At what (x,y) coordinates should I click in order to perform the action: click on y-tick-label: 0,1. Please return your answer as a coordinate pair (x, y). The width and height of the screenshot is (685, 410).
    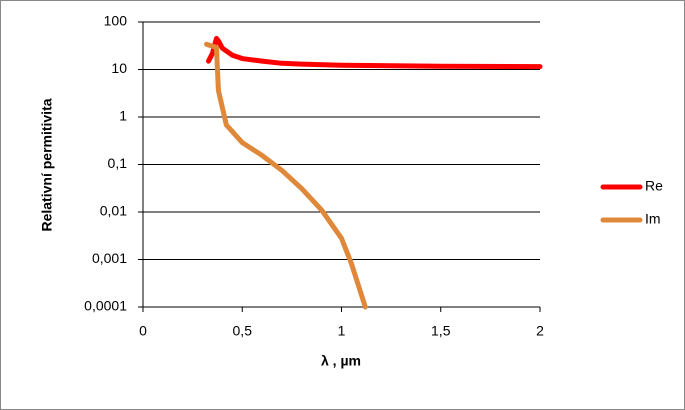
    Looking at the image, I should click on (118, 163).